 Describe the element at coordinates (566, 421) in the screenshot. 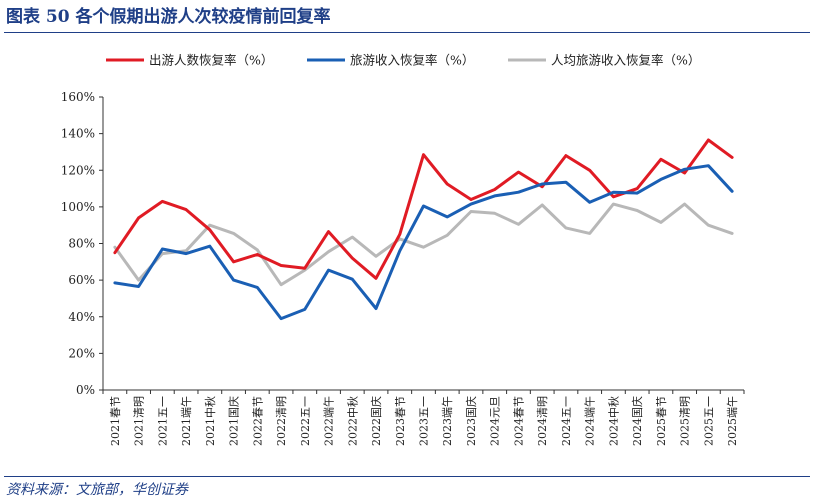

I see `x-tick-label: 2024五一` at that location.